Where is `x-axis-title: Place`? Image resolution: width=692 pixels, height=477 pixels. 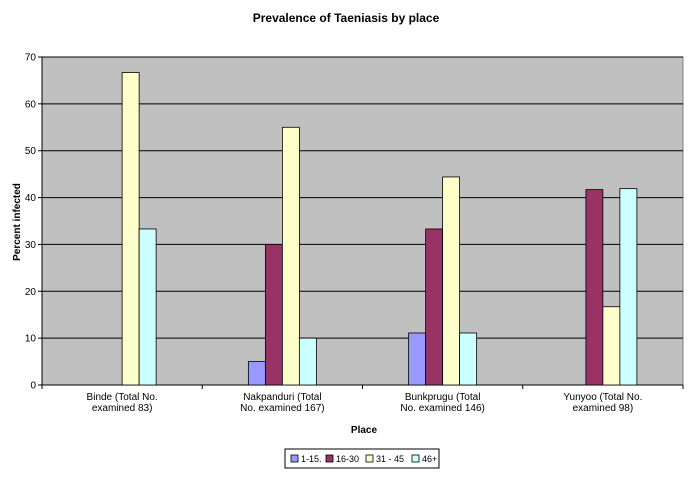 x-axis-title: Place is located at coordinates (364, 430).